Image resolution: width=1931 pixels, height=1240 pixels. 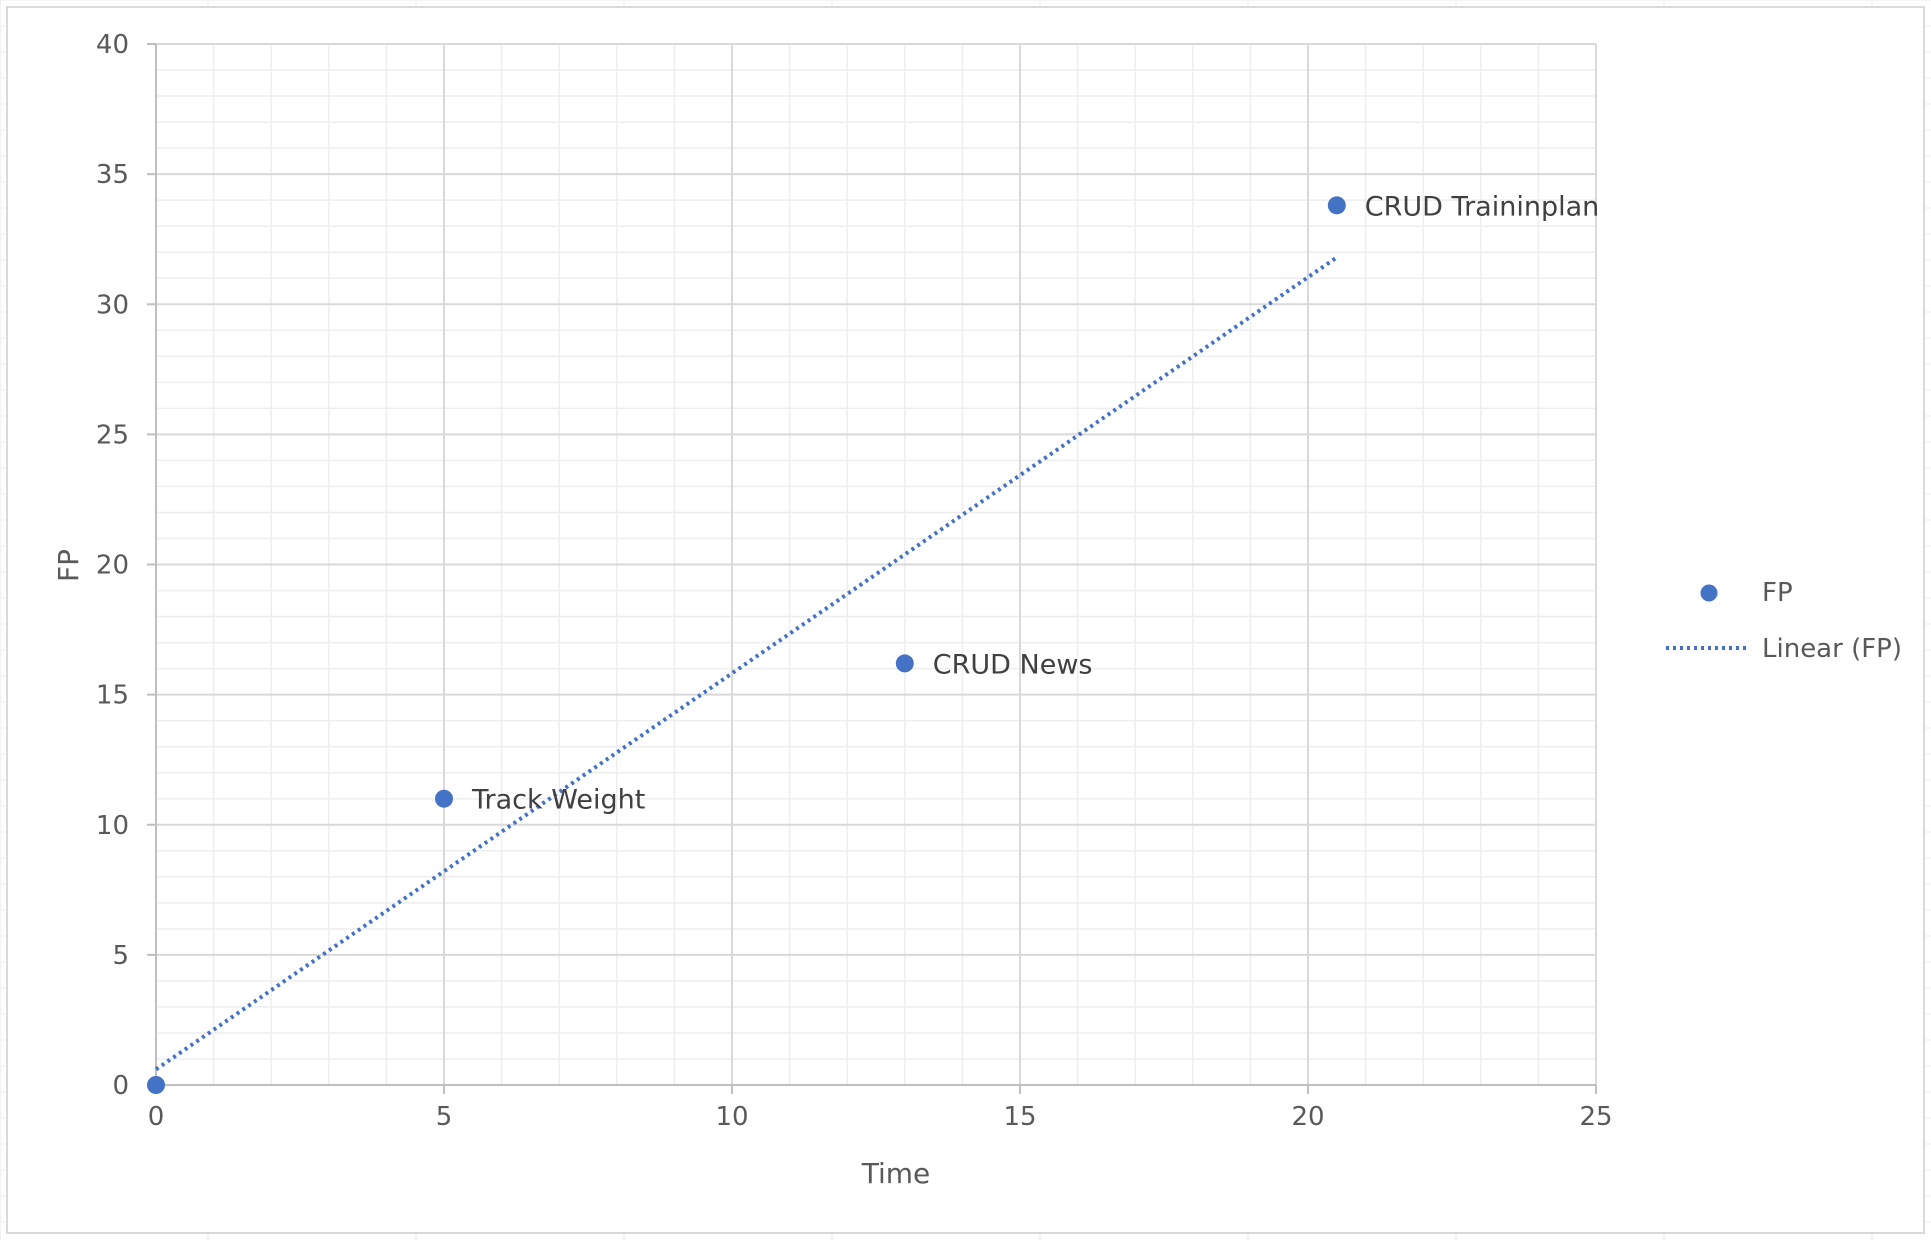 What do you see at coordinates (1832, 649) in the screenshot?
I see `legend-trendline-label: Linear (FP)` at bounding box center [1832, 649].